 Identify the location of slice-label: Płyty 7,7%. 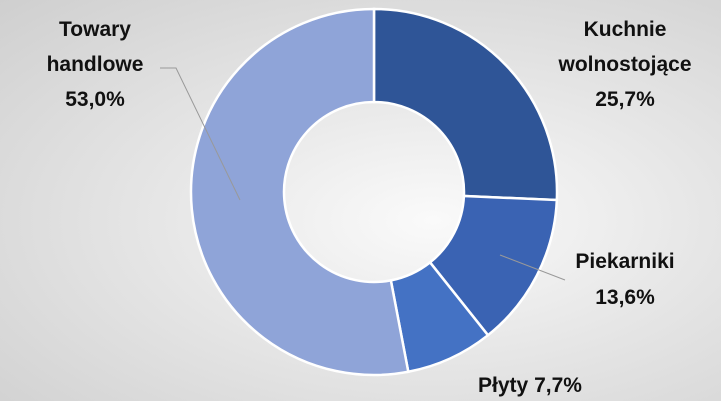
(530, 384).